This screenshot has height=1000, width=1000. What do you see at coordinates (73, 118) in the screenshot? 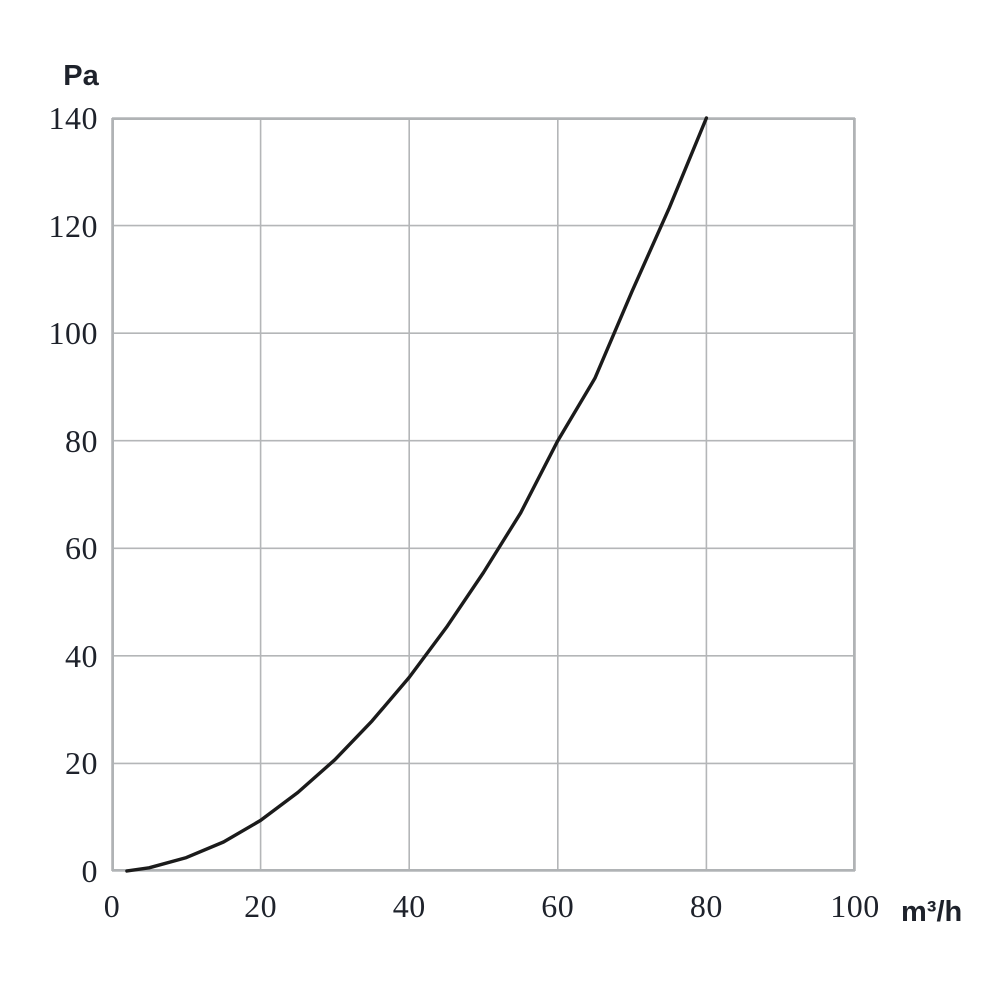
I see `y-tick-label-140: 140` at bounding box center [73, 118].